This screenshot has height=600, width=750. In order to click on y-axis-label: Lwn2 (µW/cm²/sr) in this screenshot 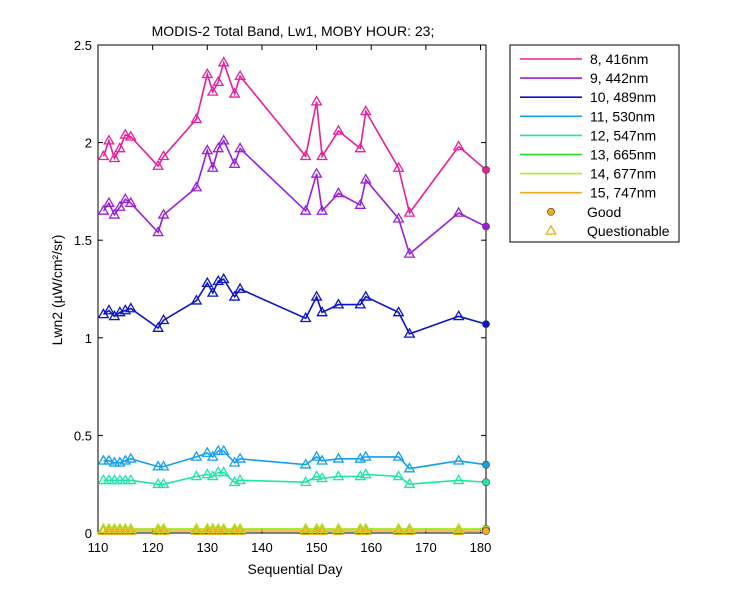, I will do `click(57, 290)`.